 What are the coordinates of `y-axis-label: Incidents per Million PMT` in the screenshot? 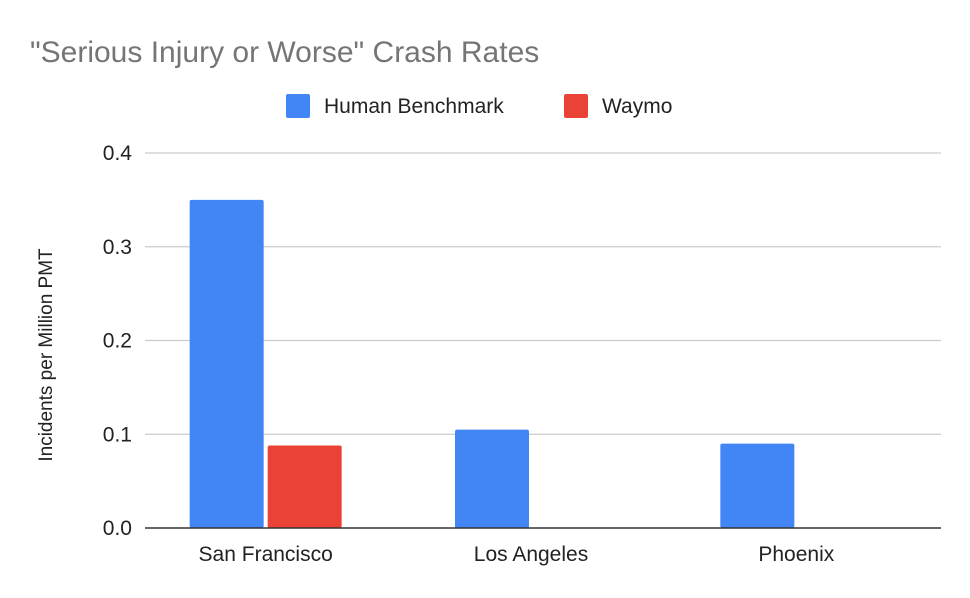 It's located at (46, 355).